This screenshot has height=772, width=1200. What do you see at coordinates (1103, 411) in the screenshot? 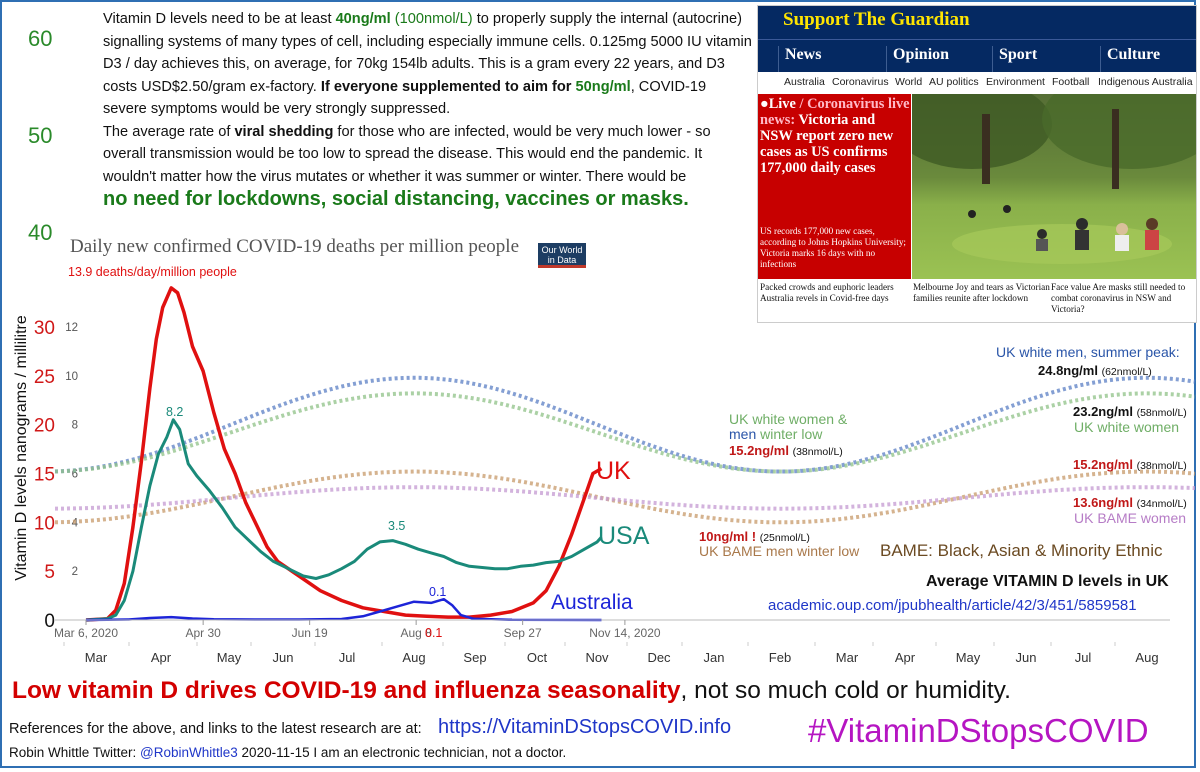
I see `white-women-summer-ng: 23.2ng/ml` at bounding box center [1103, 411].